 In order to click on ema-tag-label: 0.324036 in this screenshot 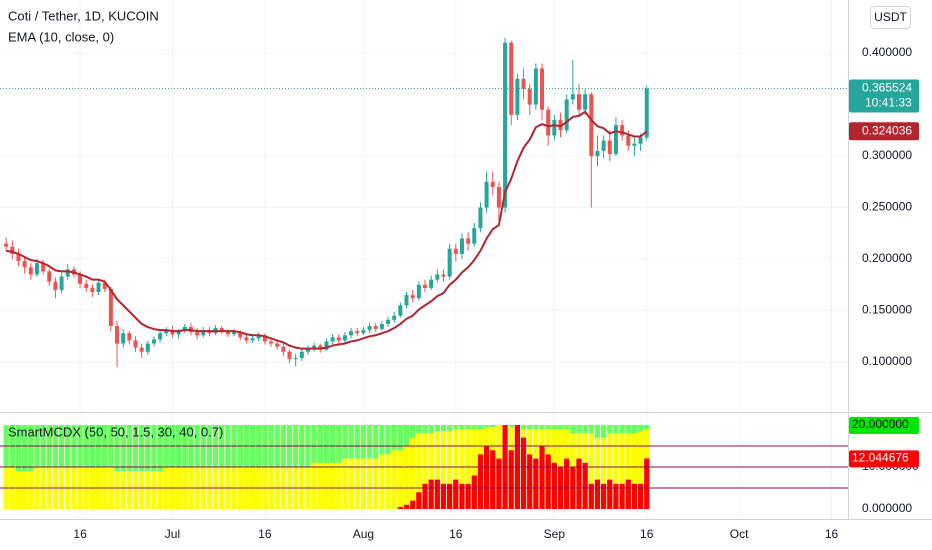, I will do `click(887, 130)`.